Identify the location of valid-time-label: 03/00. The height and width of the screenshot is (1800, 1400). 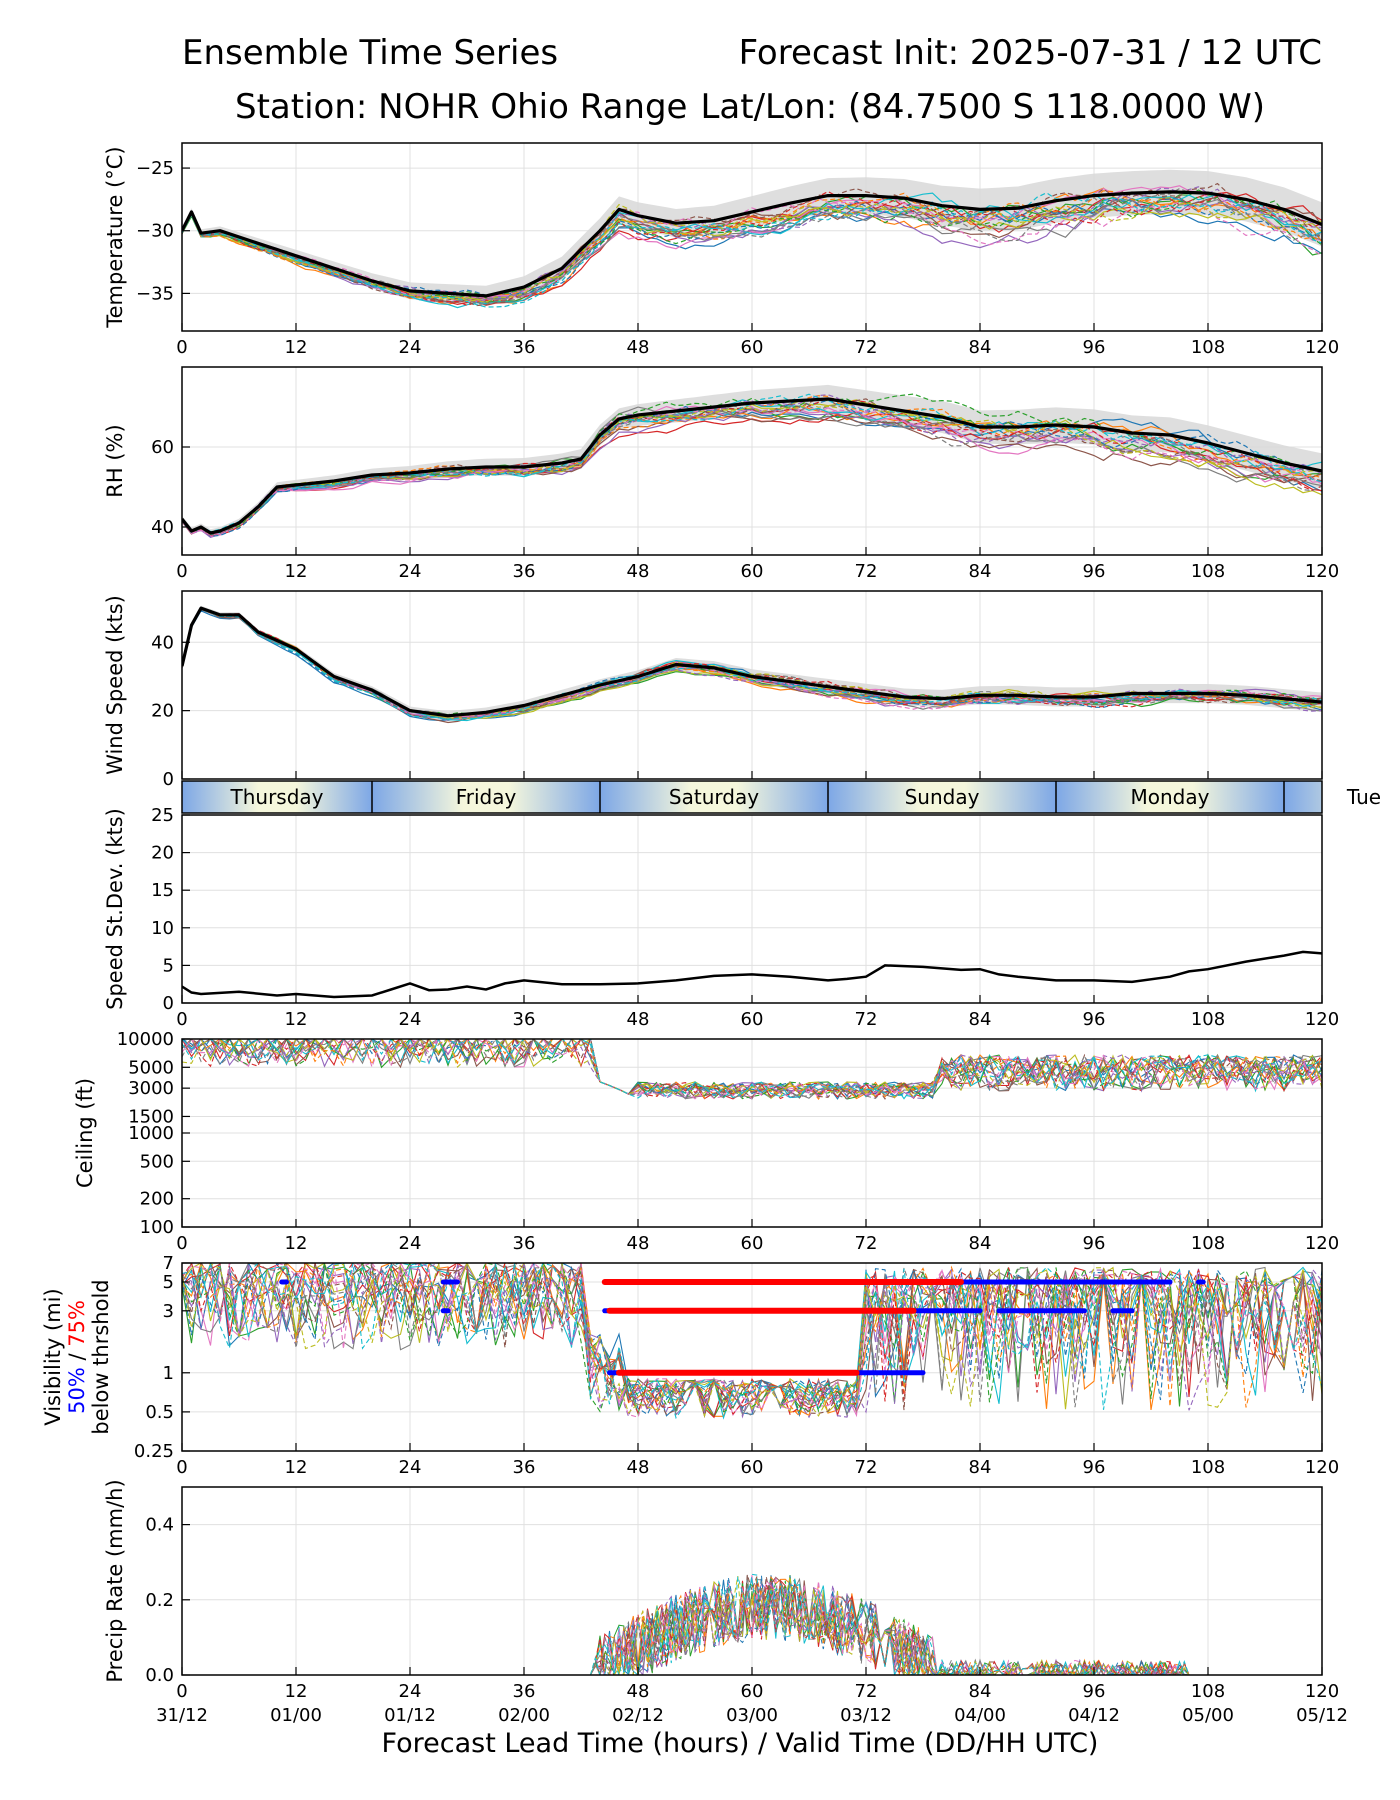
(752, 1715).